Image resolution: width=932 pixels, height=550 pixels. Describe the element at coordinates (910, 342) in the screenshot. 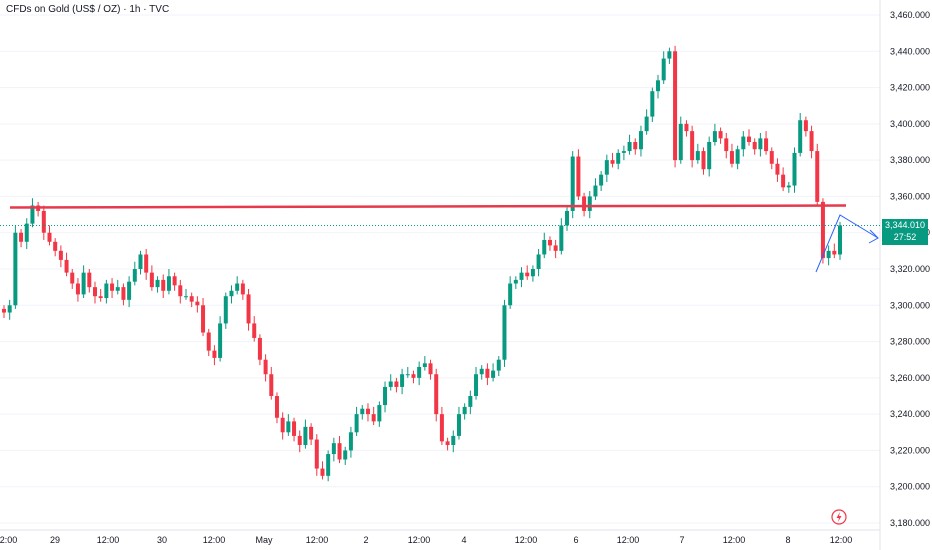

I see `price-axis-label: 3,280.000` at that location.